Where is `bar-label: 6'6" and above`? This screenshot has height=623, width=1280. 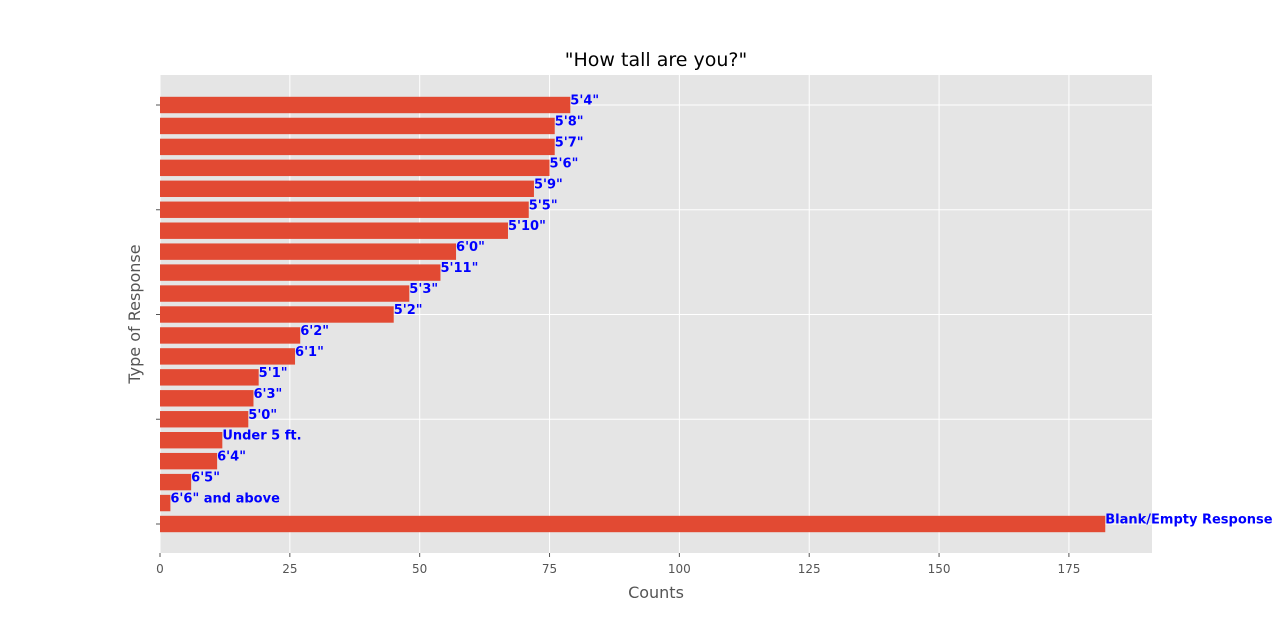
bar-label: 6'6" and above is located at coordinates (225, 499).